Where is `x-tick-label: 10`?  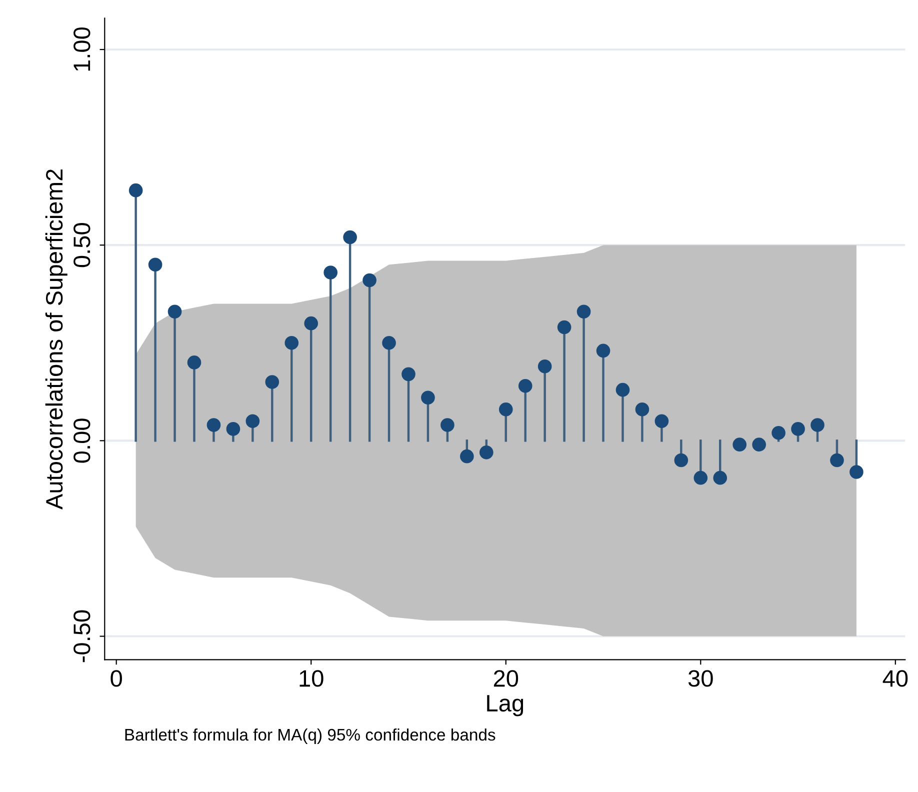 x-tick-label: 10 is located at coordinates (312, 678).